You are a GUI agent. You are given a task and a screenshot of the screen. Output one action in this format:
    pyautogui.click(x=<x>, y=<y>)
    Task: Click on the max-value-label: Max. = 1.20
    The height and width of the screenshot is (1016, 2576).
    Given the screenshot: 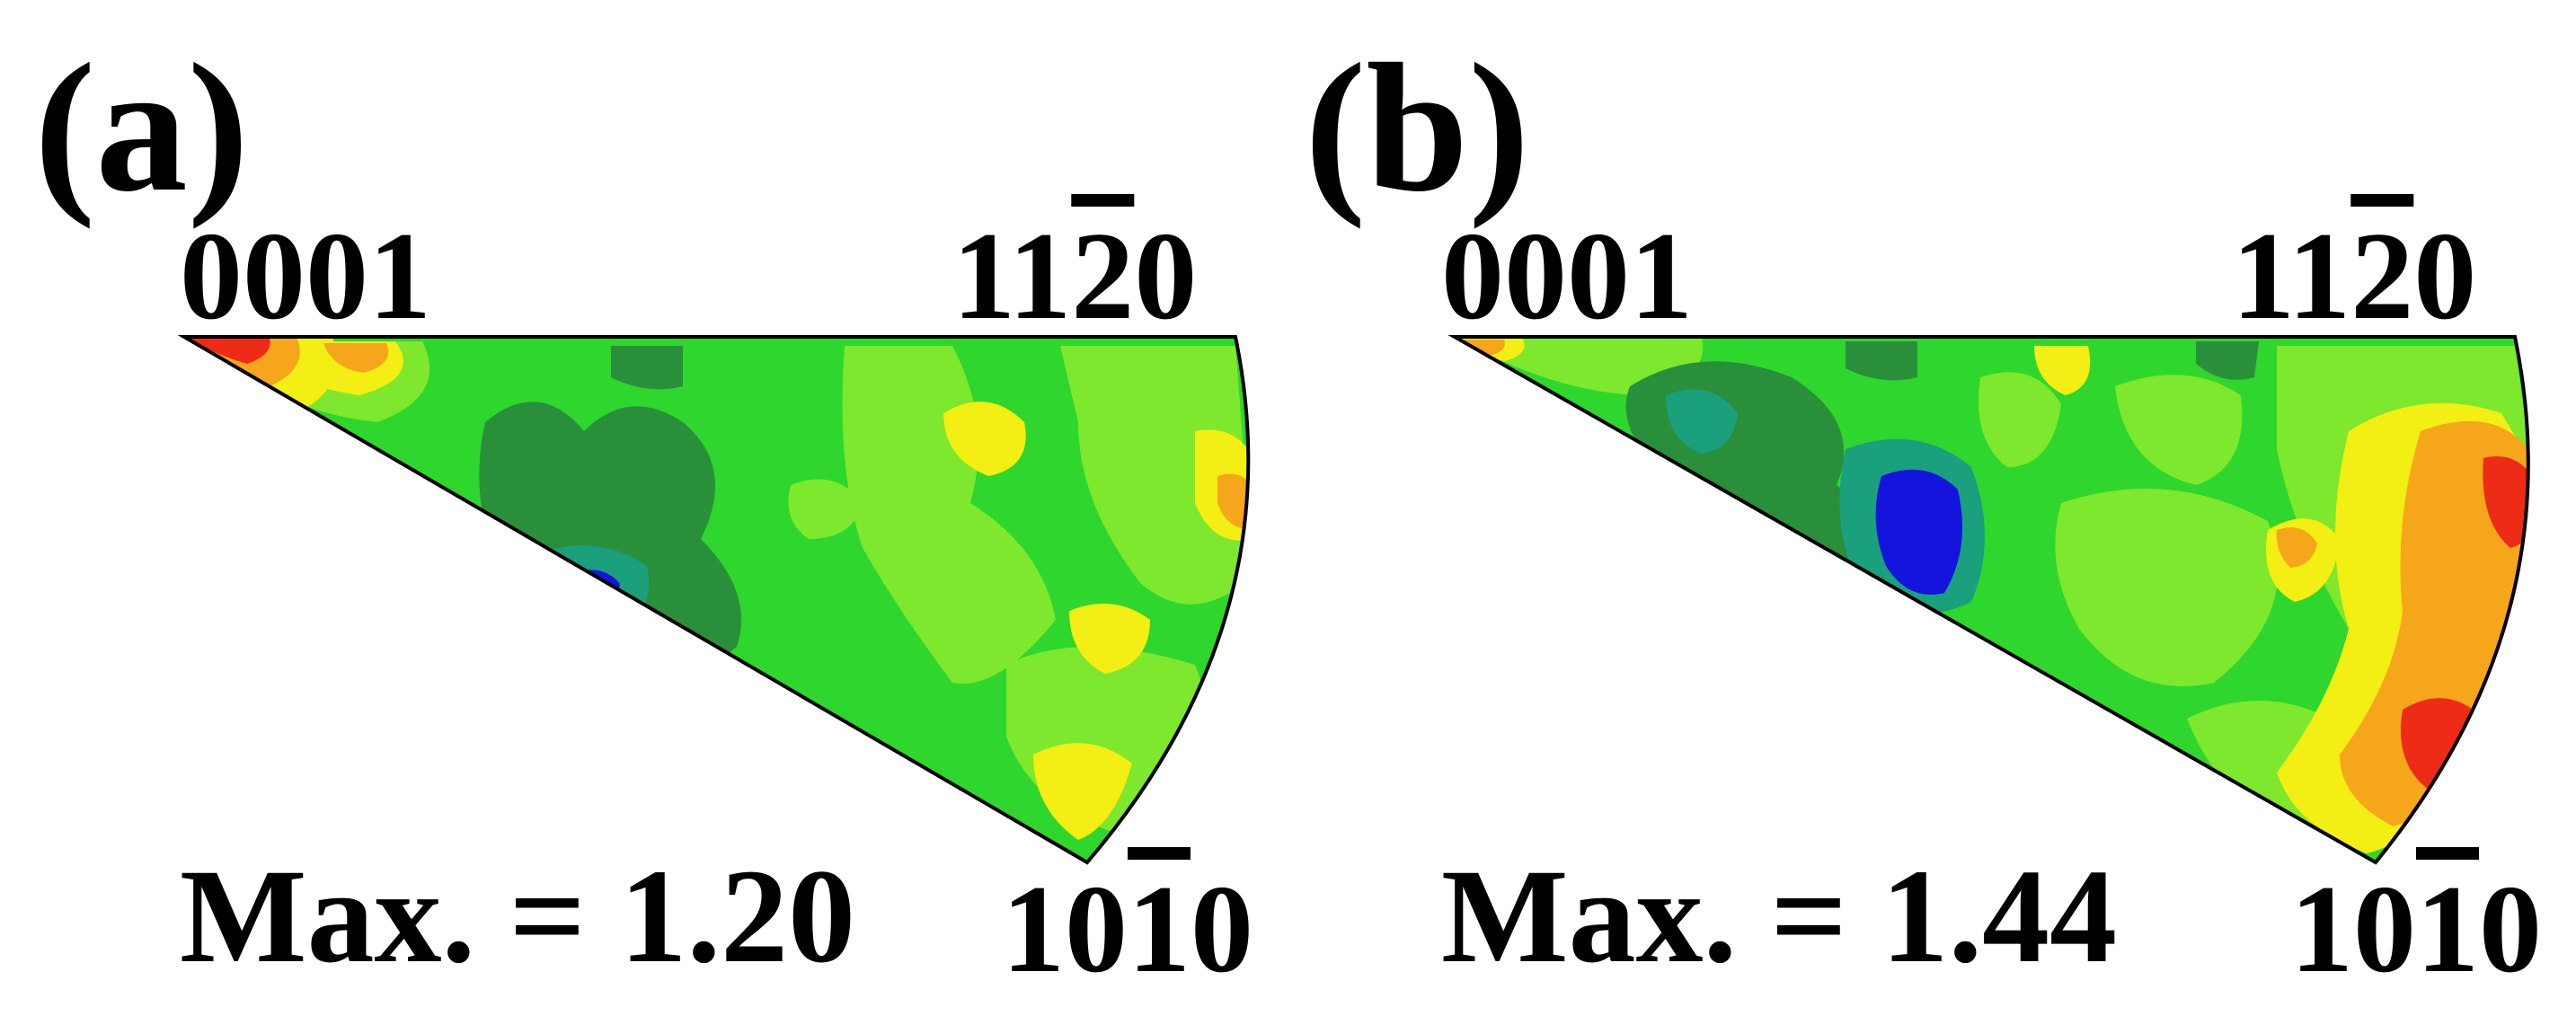 What is the action you would take?
    pyautogui.click(x=518, y=917)
    